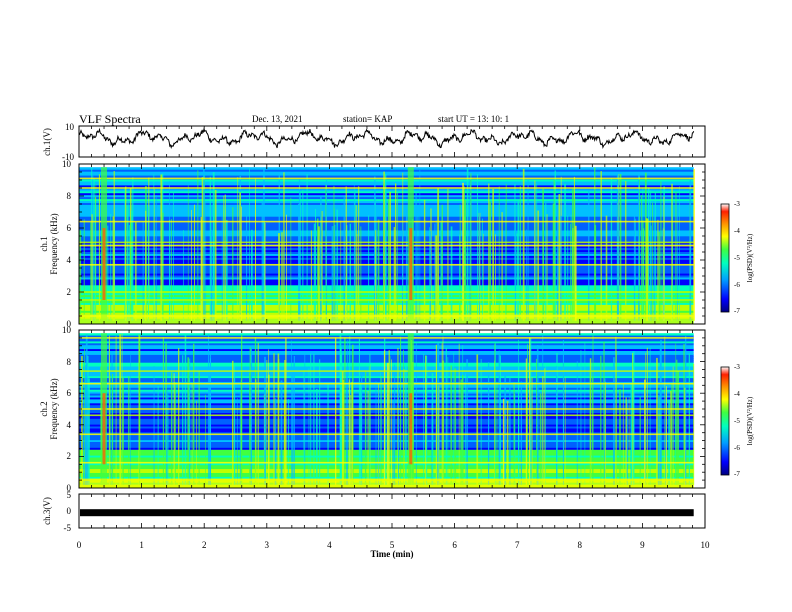  Describe the element at coordinates (737, 285) in the screenshot. I see `ch1-colorbar-tick-6: -6` at that location.